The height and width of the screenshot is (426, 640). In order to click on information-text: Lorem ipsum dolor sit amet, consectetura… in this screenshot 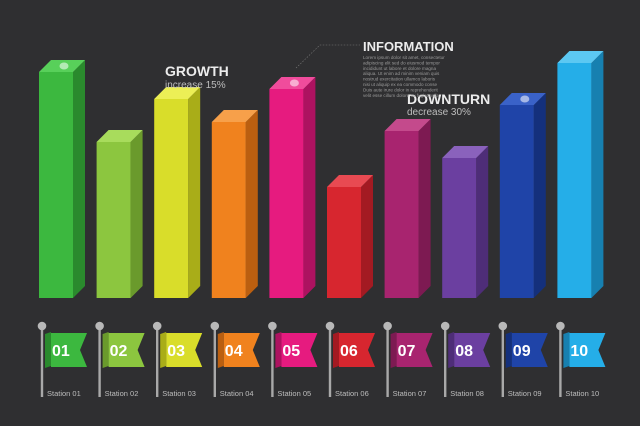, I will do `click(404, 76)`.